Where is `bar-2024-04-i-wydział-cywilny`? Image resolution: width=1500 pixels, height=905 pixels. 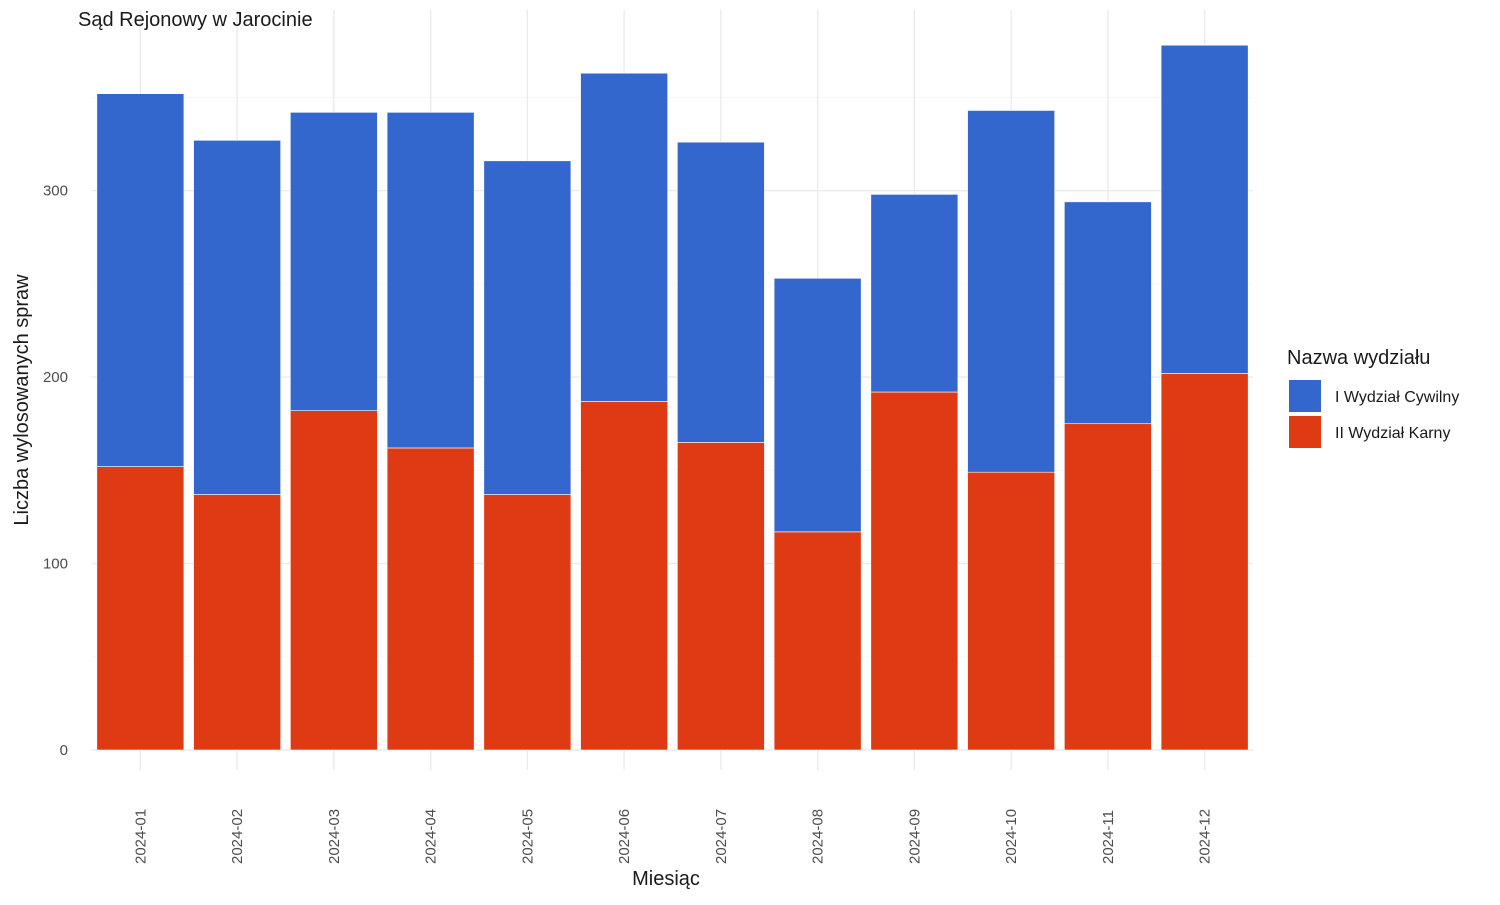 bar-2024-04-i-wydział-cywilny is located at coordinates (430, 280).